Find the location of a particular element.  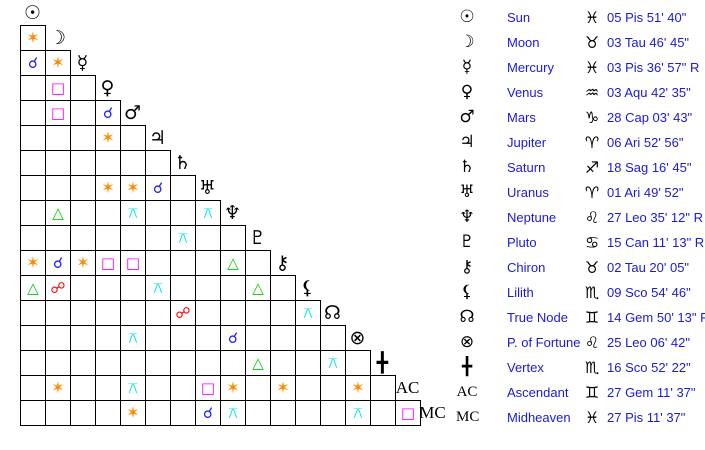

aspect-cell: △ is located at coordinates (258, 288).